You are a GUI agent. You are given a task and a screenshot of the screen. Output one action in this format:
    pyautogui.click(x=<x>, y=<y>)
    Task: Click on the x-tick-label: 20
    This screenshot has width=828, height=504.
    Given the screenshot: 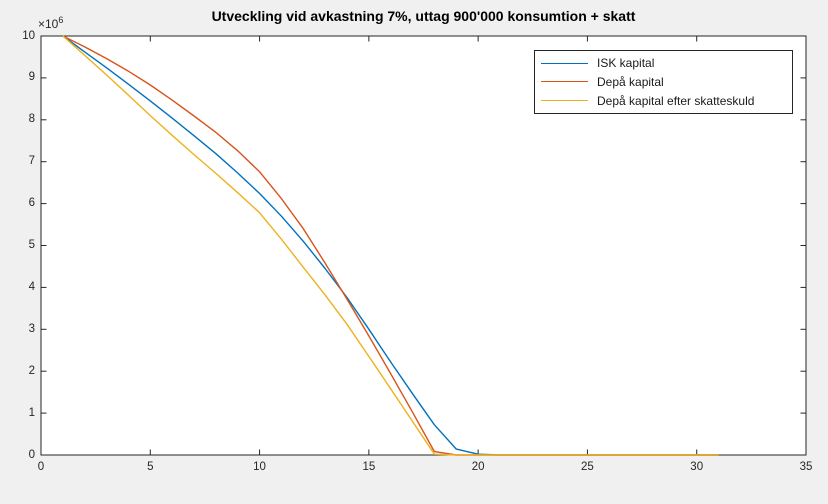 What is the action you would take?
    pyautogui.click(x=478, y=467)
    